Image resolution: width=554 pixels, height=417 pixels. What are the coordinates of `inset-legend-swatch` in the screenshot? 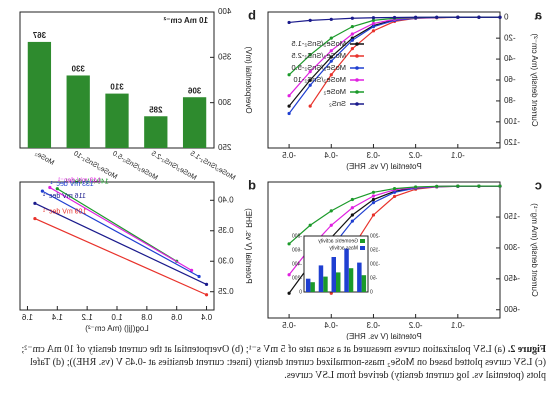 It's located at (362, 241).